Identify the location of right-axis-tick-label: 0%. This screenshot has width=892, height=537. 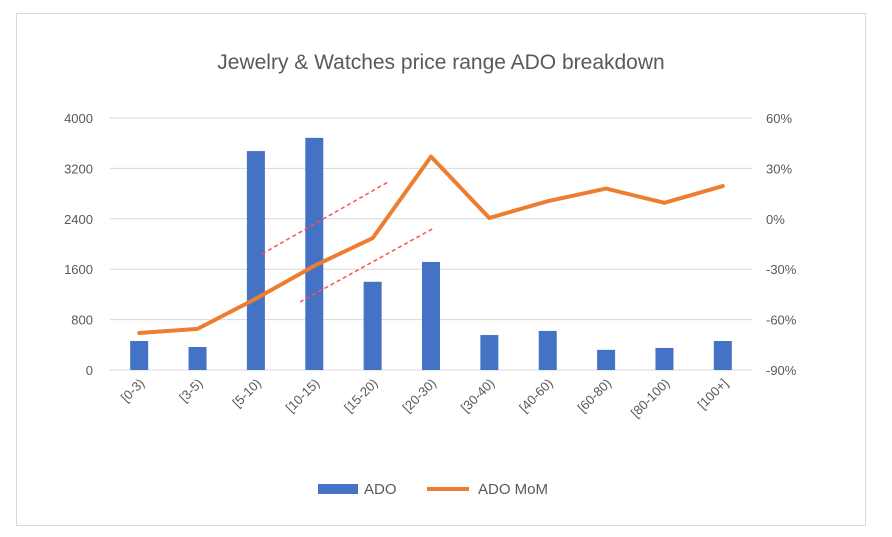
(775, 219).